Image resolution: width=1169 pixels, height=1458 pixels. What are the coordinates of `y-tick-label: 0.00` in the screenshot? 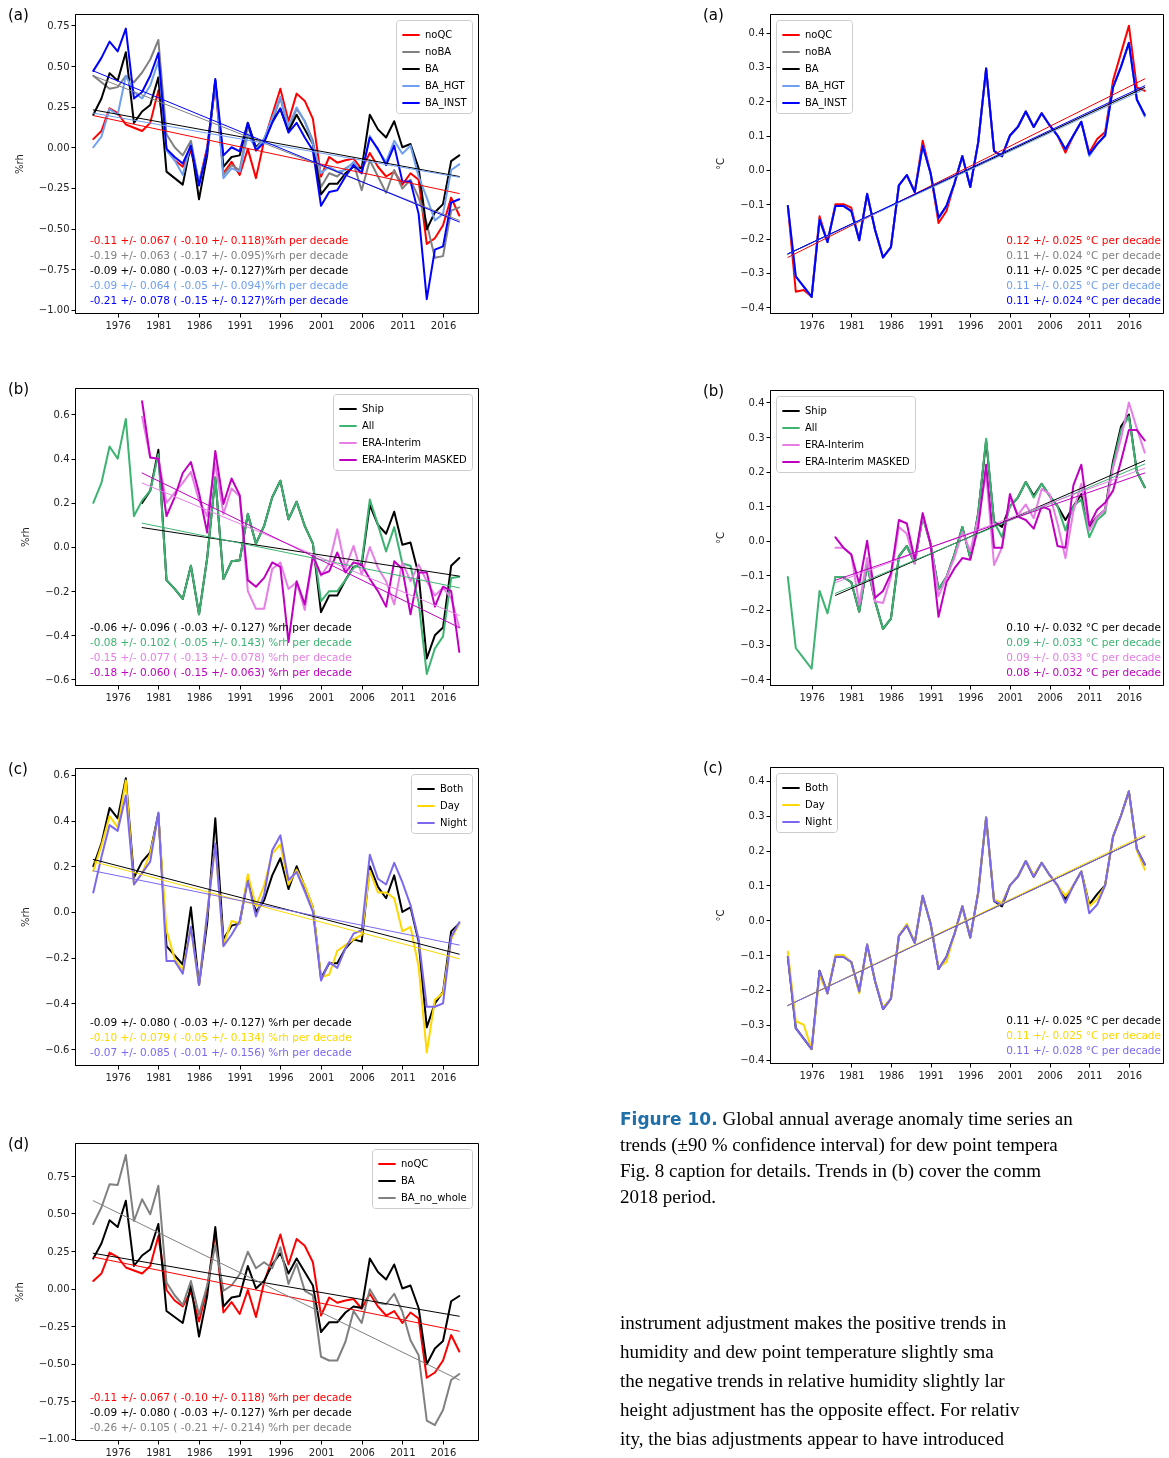 It's located at (58, 1288).